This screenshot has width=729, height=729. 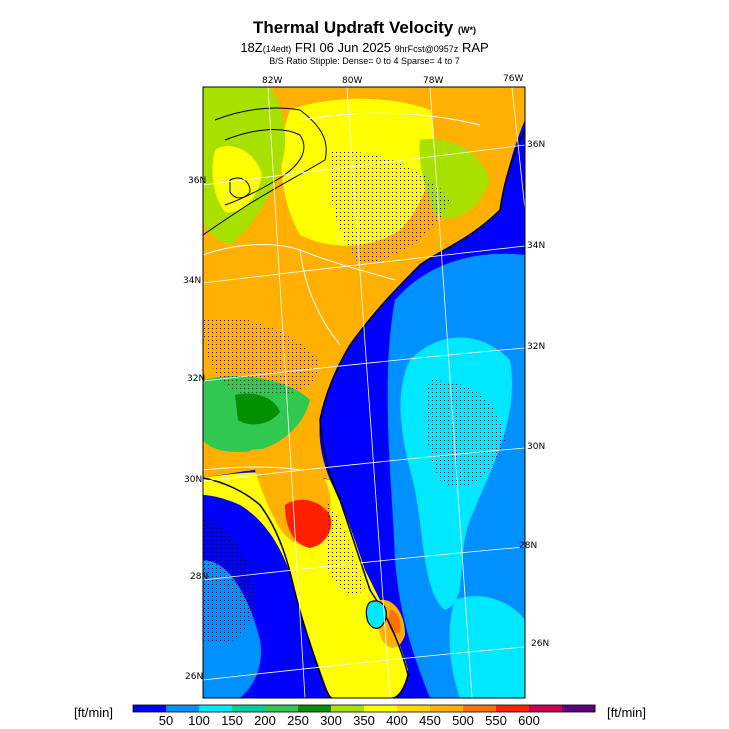 I want to click on land-red-florida, so click(x=308, y=523).